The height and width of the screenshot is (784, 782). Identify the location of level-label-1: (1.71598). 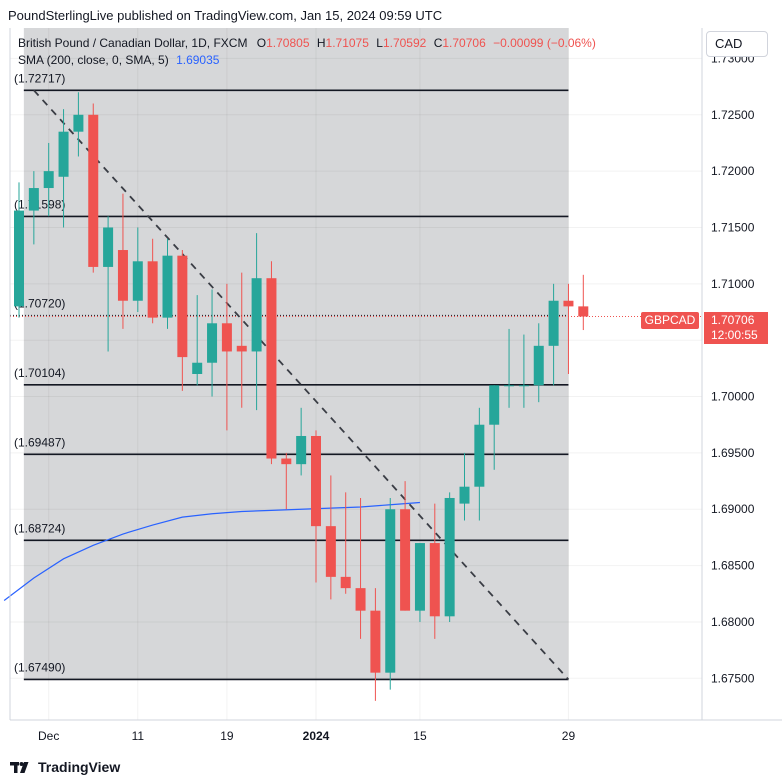
(39, 204).